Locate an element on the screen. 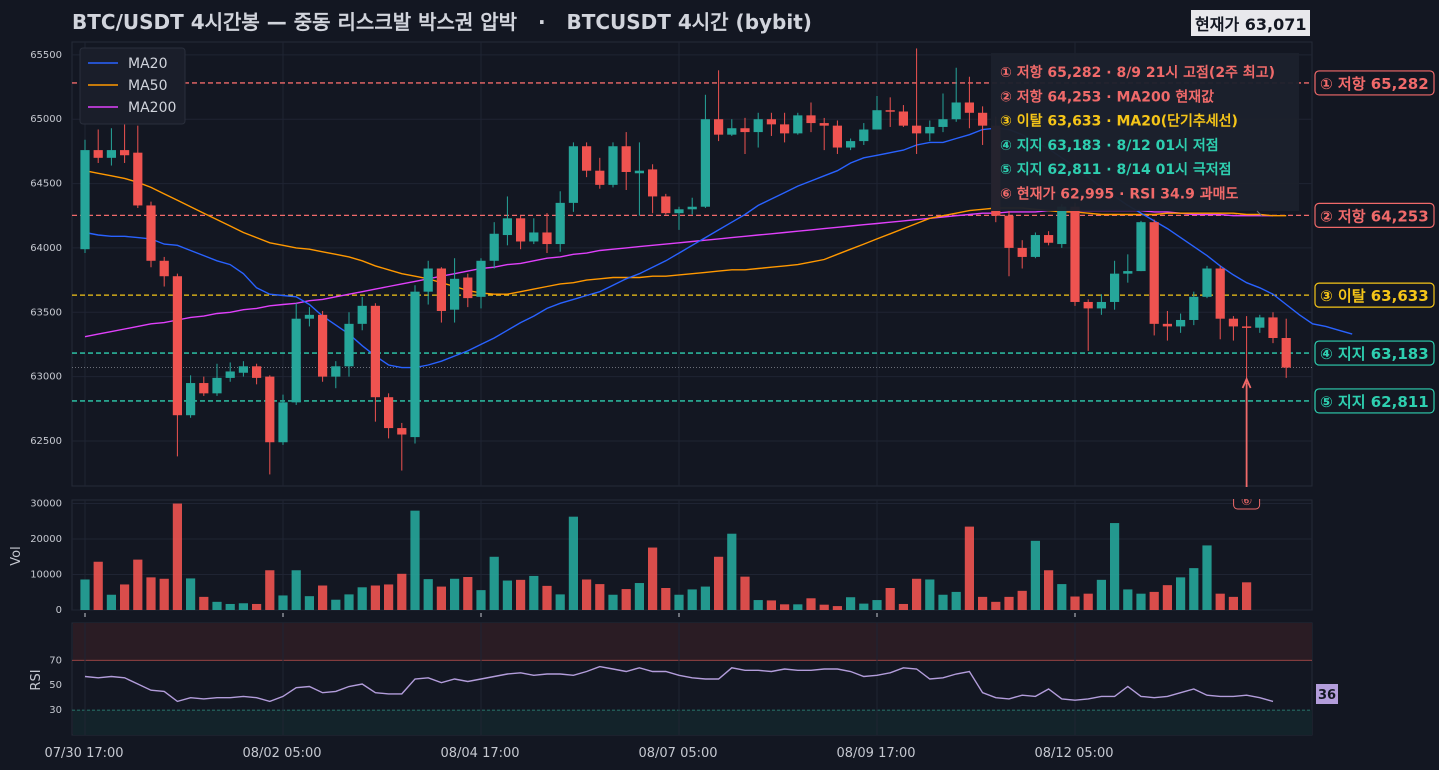 The height and width of the screenshot is (770, 1439). rsi-line is located at coordinates (679, 684).